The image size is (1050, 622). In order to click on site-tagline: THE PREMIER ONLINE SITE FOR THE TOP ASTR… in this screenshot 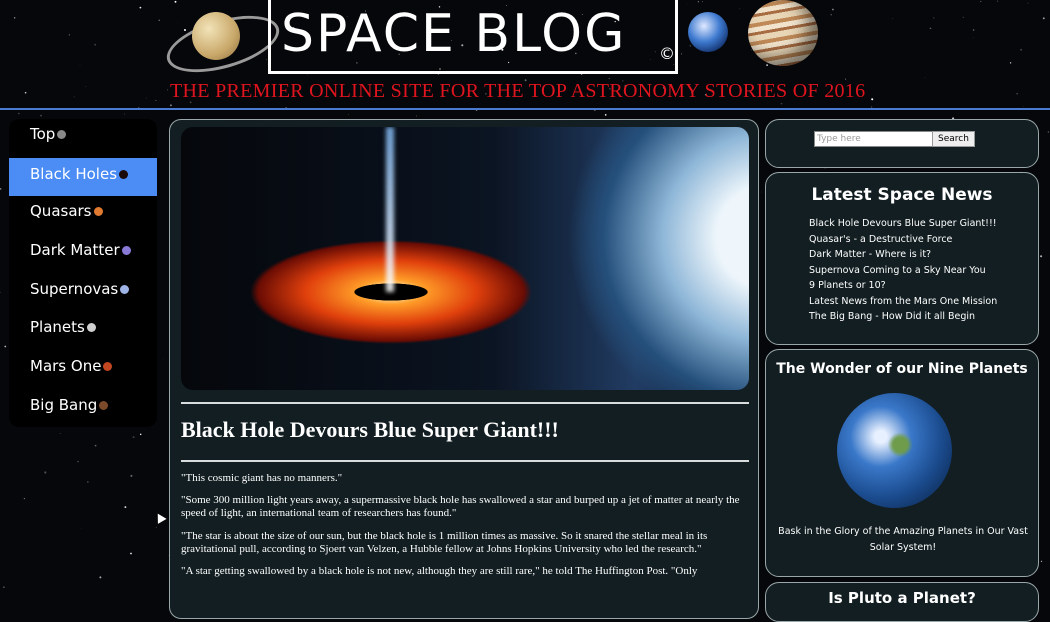, I will do `click(500, 91)`.